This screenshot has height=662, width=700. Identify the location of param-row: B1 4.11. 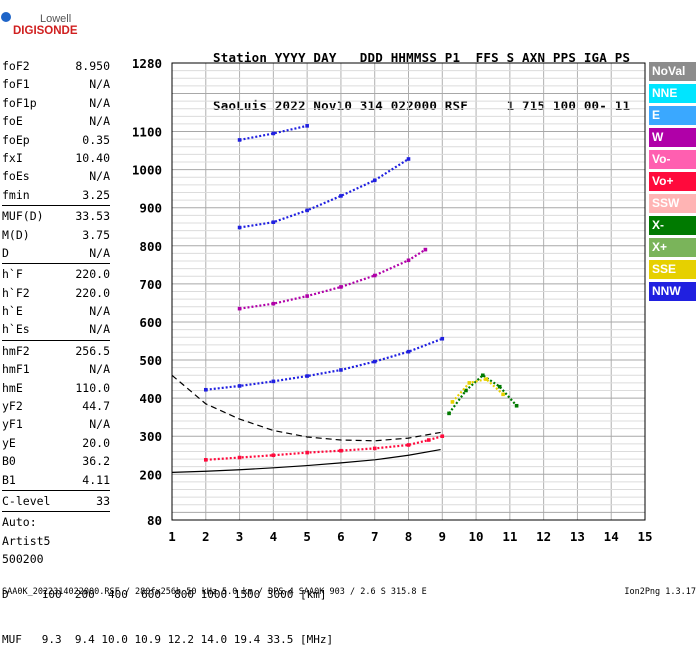
(56, 480).